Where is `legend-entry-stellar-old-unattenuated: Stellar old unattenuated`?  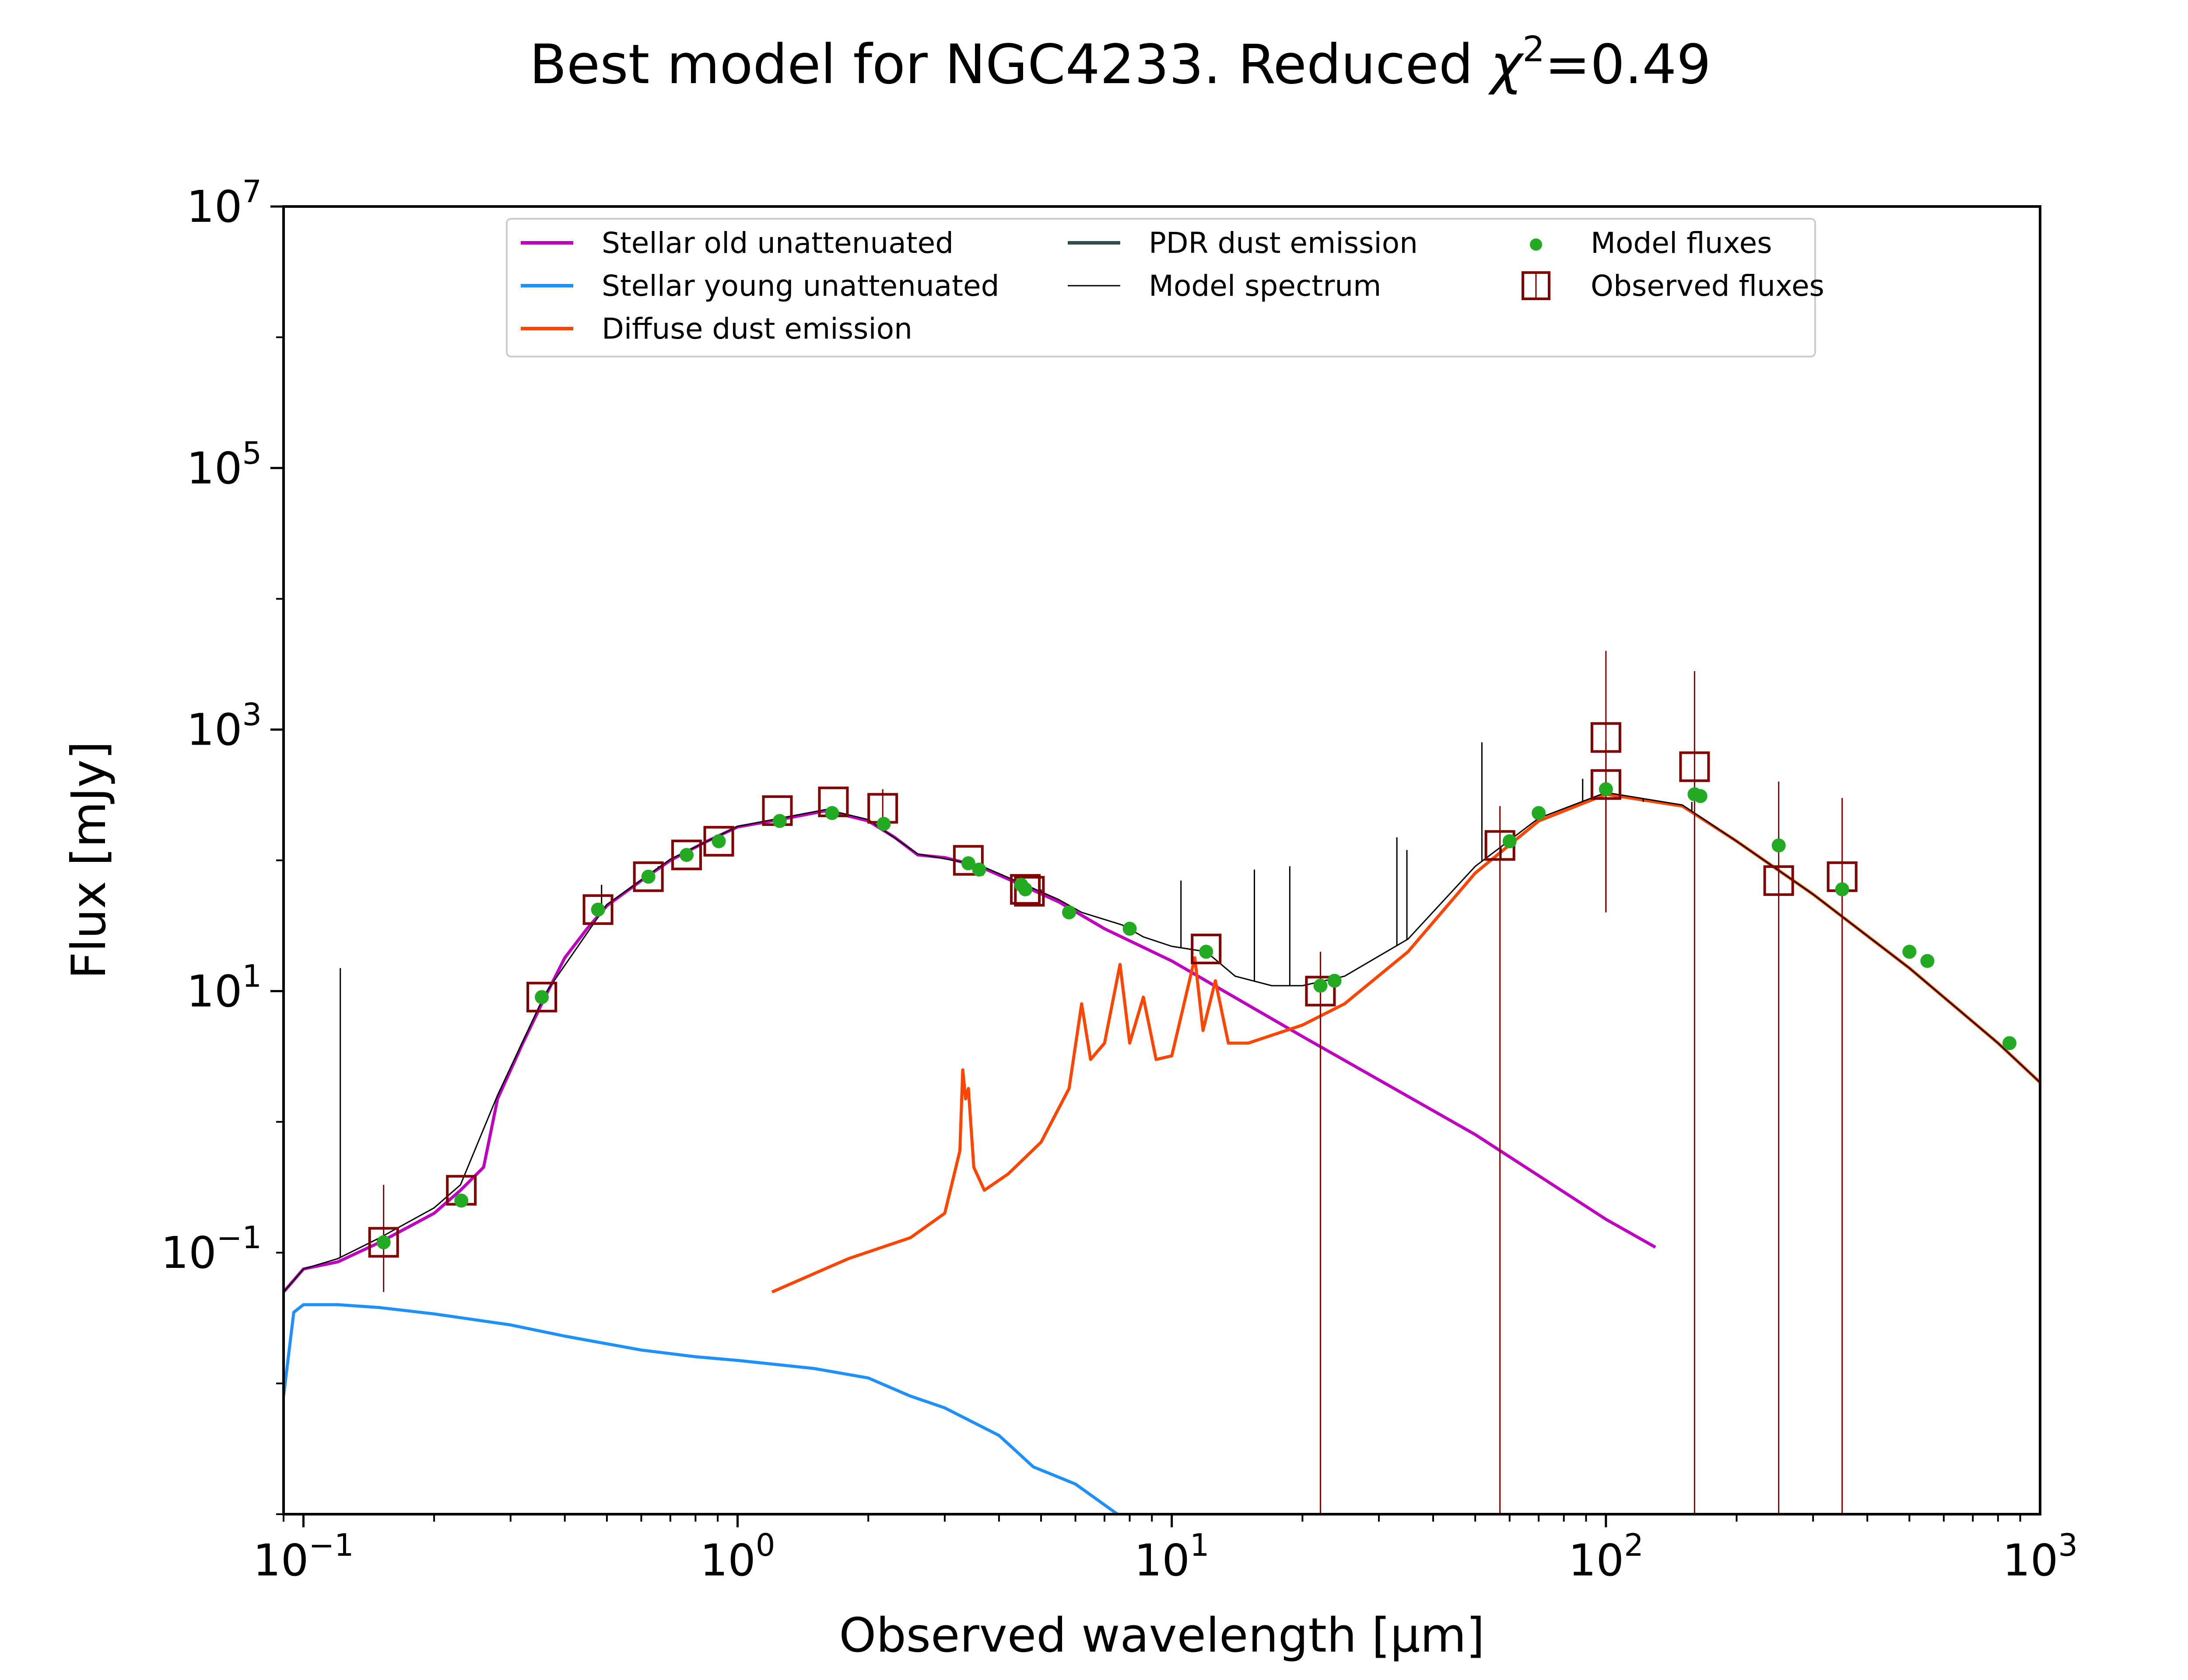
legend-entry-stellar-old-unattenuated: Stellar old unattenuated is located at coordinates (737, 243).